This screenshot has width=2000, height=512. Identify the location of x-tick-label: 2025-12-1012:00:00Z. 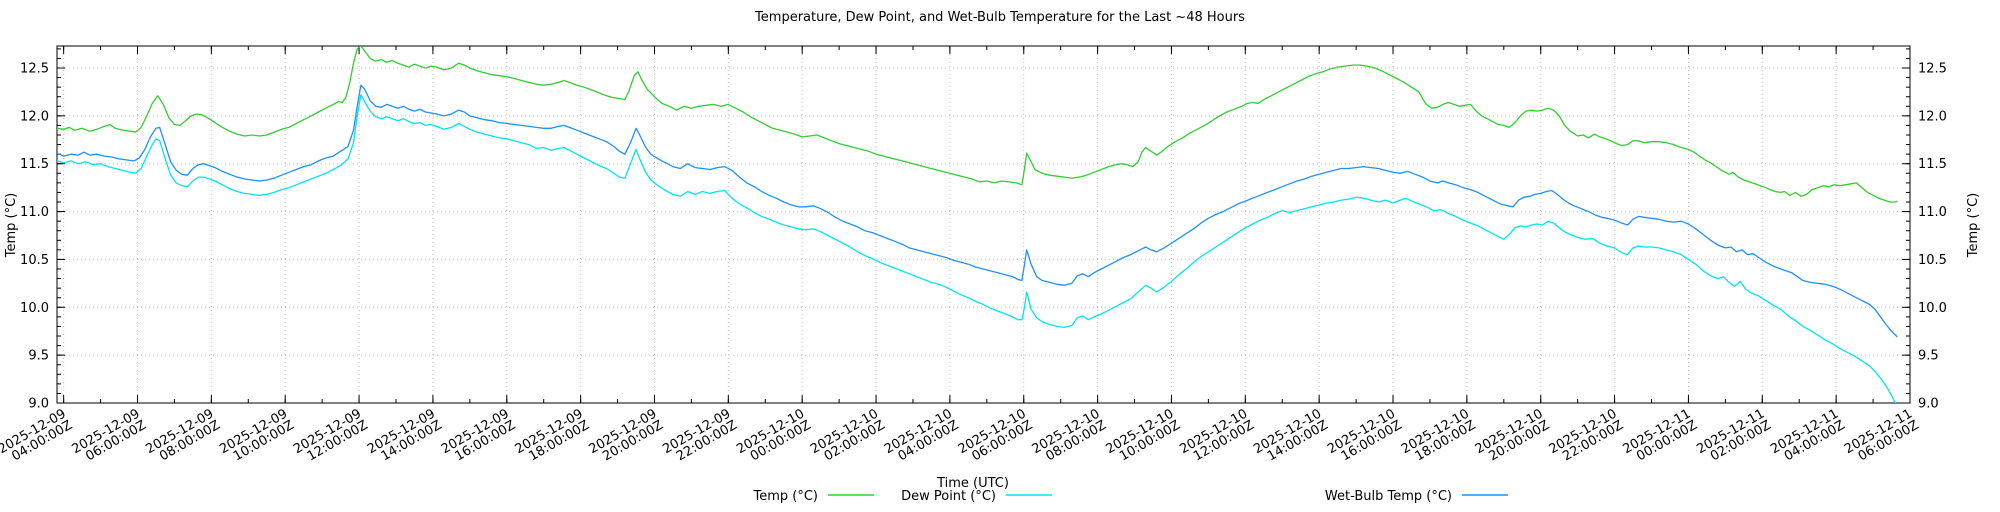
(1217, 437).